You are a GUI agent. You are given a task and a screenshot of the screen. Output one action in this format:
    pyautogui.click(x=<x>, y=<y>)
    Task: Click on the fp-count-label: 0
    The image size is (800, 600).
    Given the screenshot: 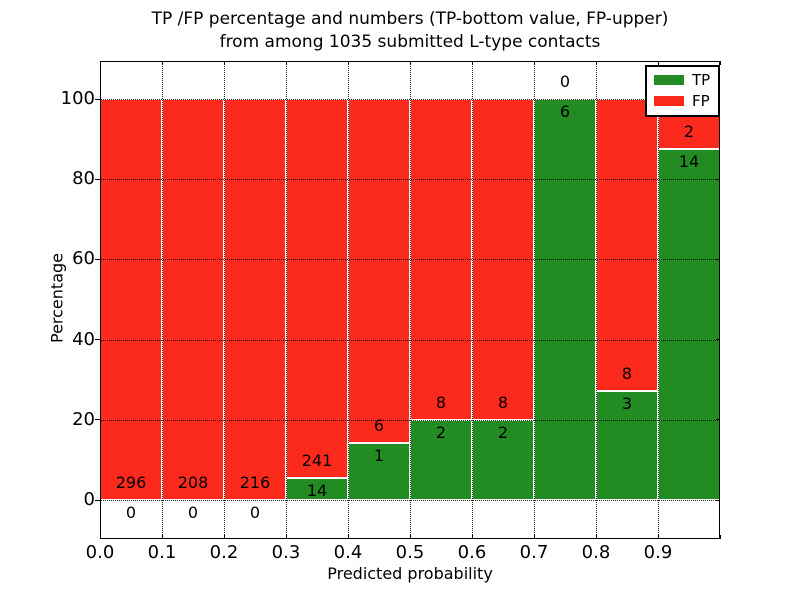 What is the action you would take?
    pyautogui.click(x=565, y=82)
    